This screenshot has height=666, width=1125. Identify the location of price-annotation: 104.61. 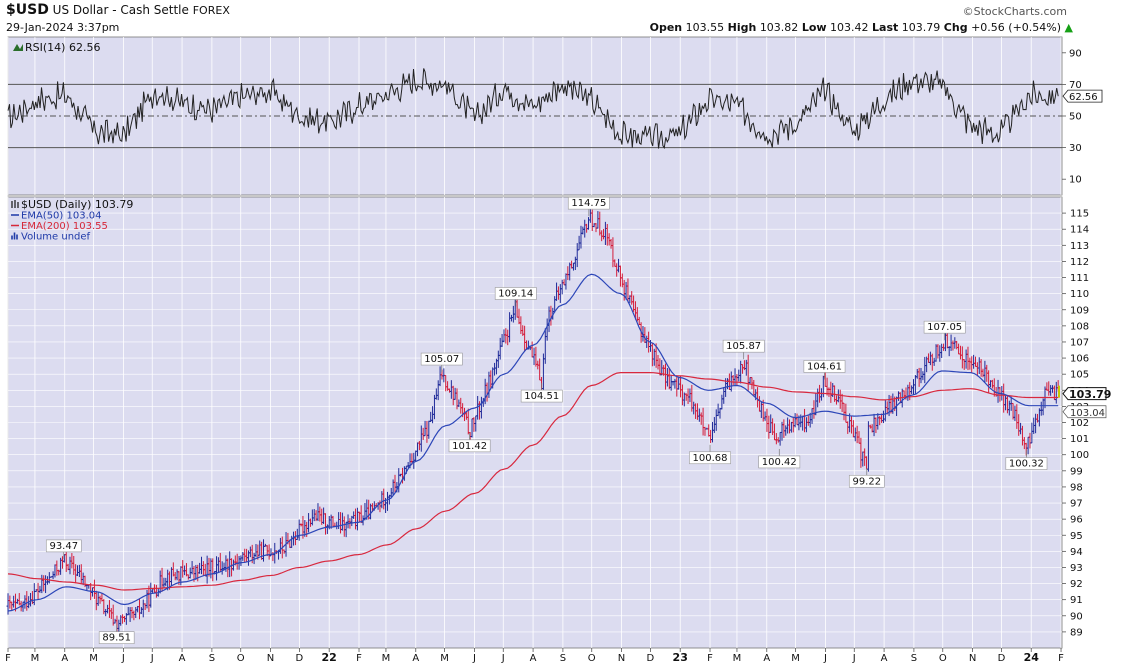
(824, 370).